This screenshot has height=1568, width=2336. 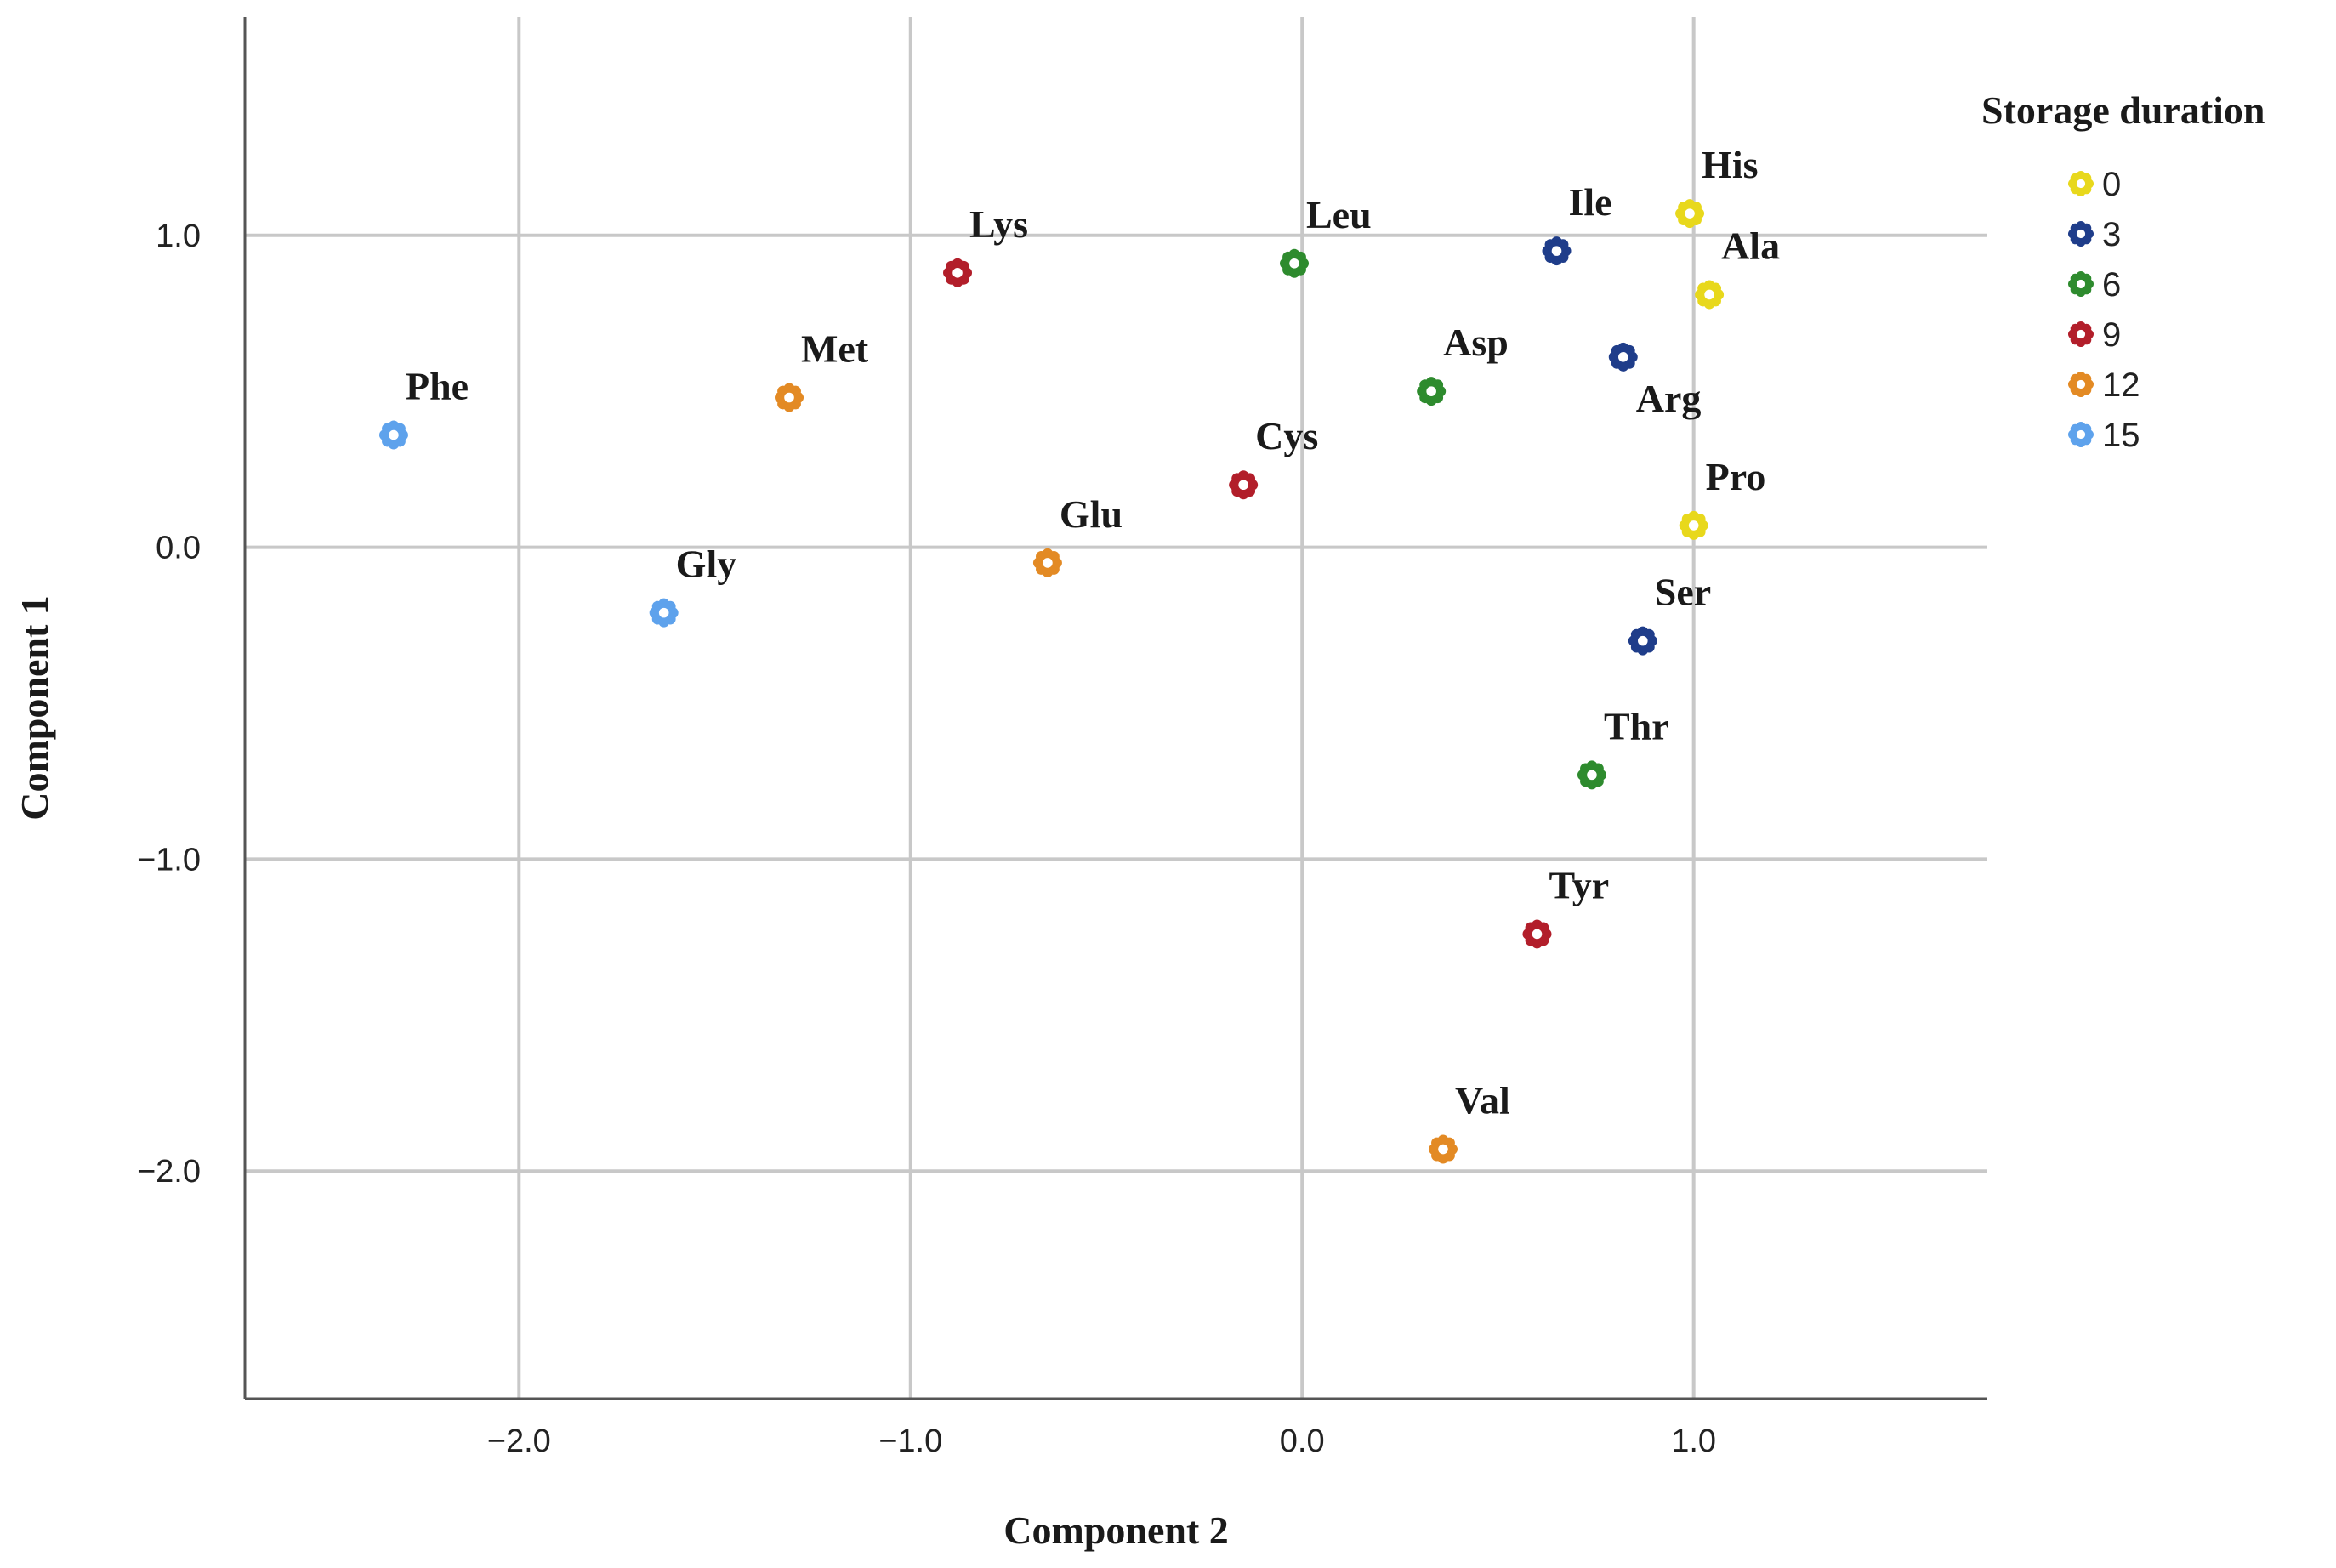 What do you see at coordinates (1339, 214) in the screenshot?
I see `point-label-leu: Leu` at bounding box center [1339, 214].